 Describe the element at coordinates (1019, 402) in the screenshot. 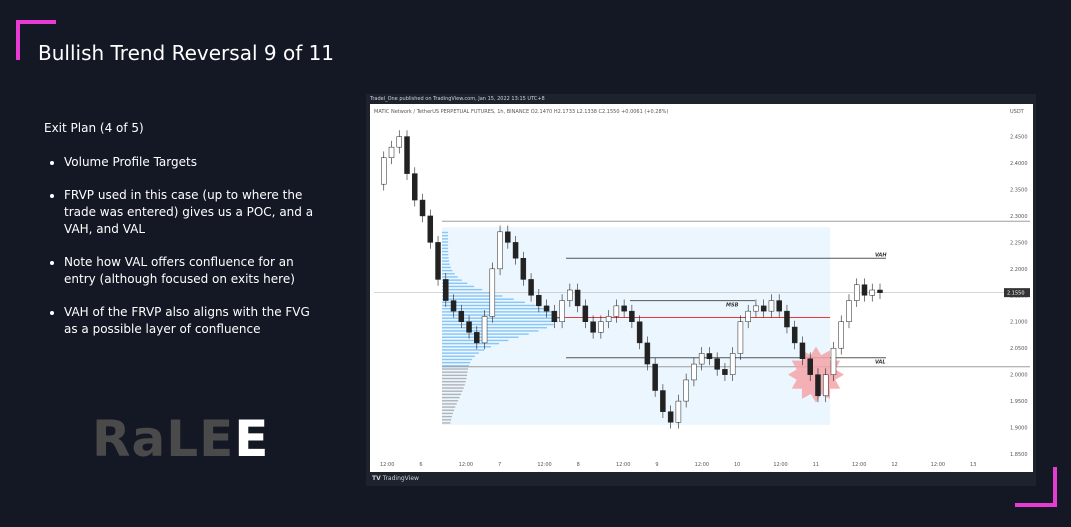

I see `y-tick-label: 1.9500` at that location.